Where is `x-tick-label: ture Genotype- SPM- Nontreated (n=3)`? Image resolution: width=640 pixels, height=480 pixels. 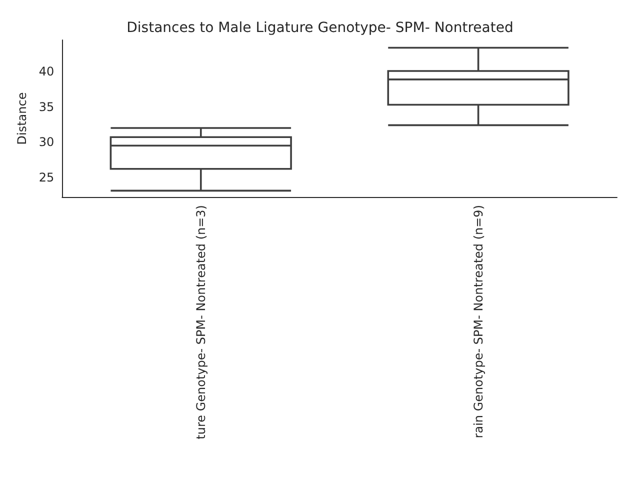 x-tick-label: ture Genotype- SPM- Nontreated (n=3) is located at coordinates (201, 322).